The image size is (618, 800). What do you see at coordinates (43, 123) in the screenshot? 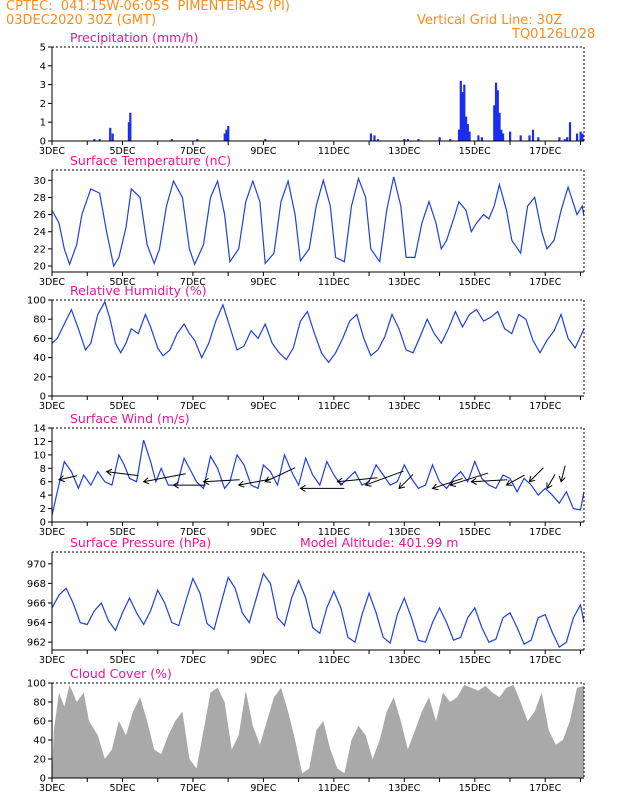
I see `y-tick-label: 1` at bounding box center [43, 123].